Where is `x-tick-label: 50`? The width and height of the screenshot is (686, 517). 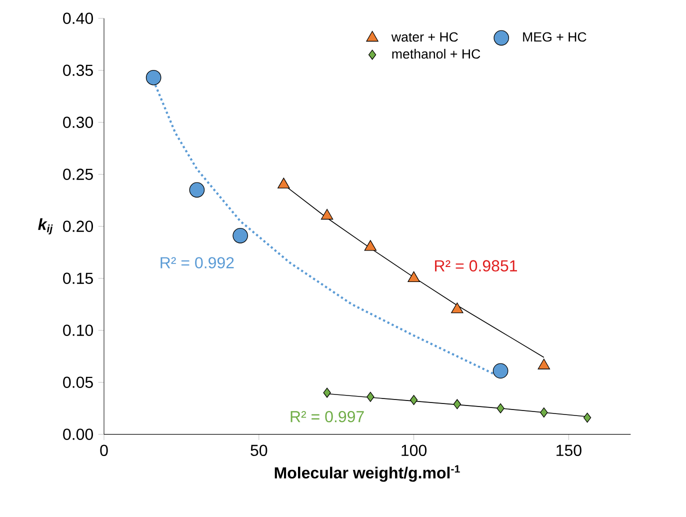 x-tick-label: 50 is located at coordinates (259, 450).